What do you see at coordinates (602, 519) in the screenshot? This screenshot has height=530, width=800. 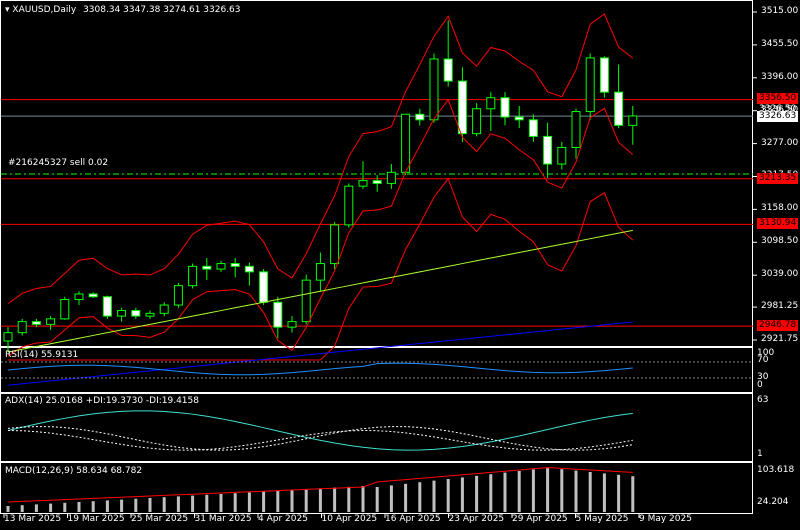 I see `date-axis-label: 5 May 2025` at bounding box center [602, 519].